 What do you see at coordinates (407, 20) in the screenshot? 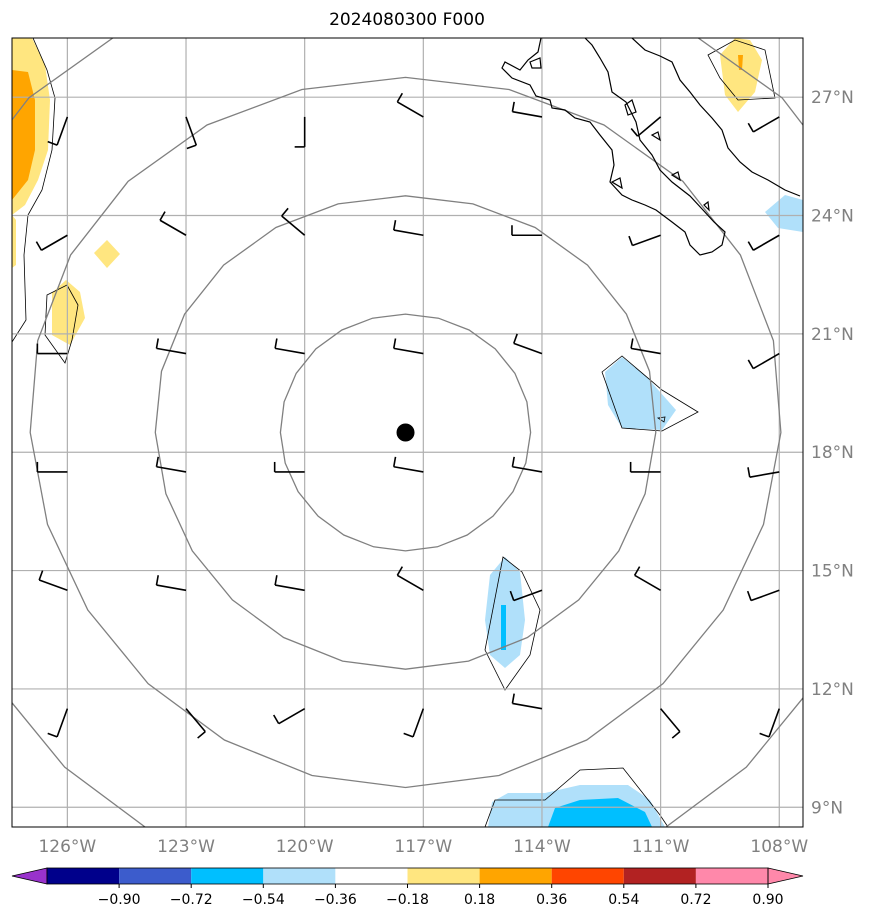
I see `map-title: 2024080300 F000` at bounding box center [407, 20].